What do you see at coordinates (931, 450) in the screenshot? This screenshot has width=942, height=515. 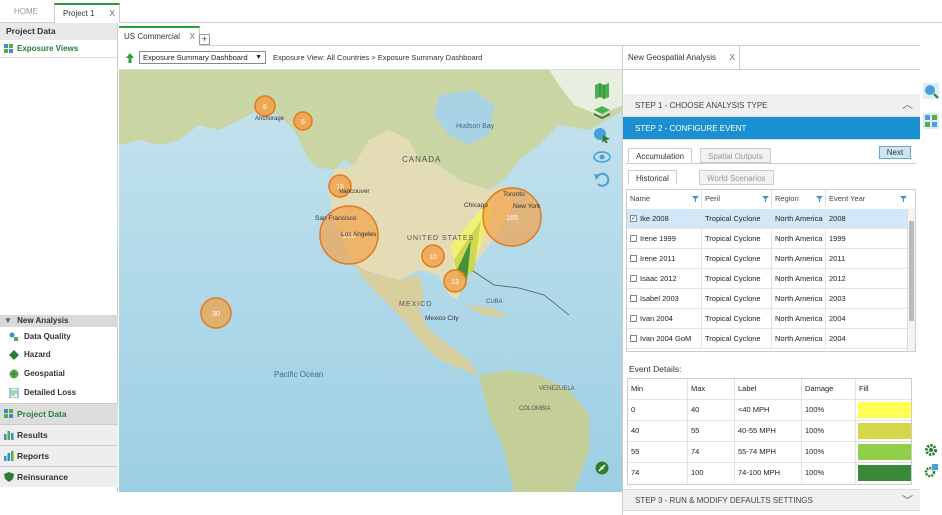 I see `gear-icon` at bounding box center [931, 450].